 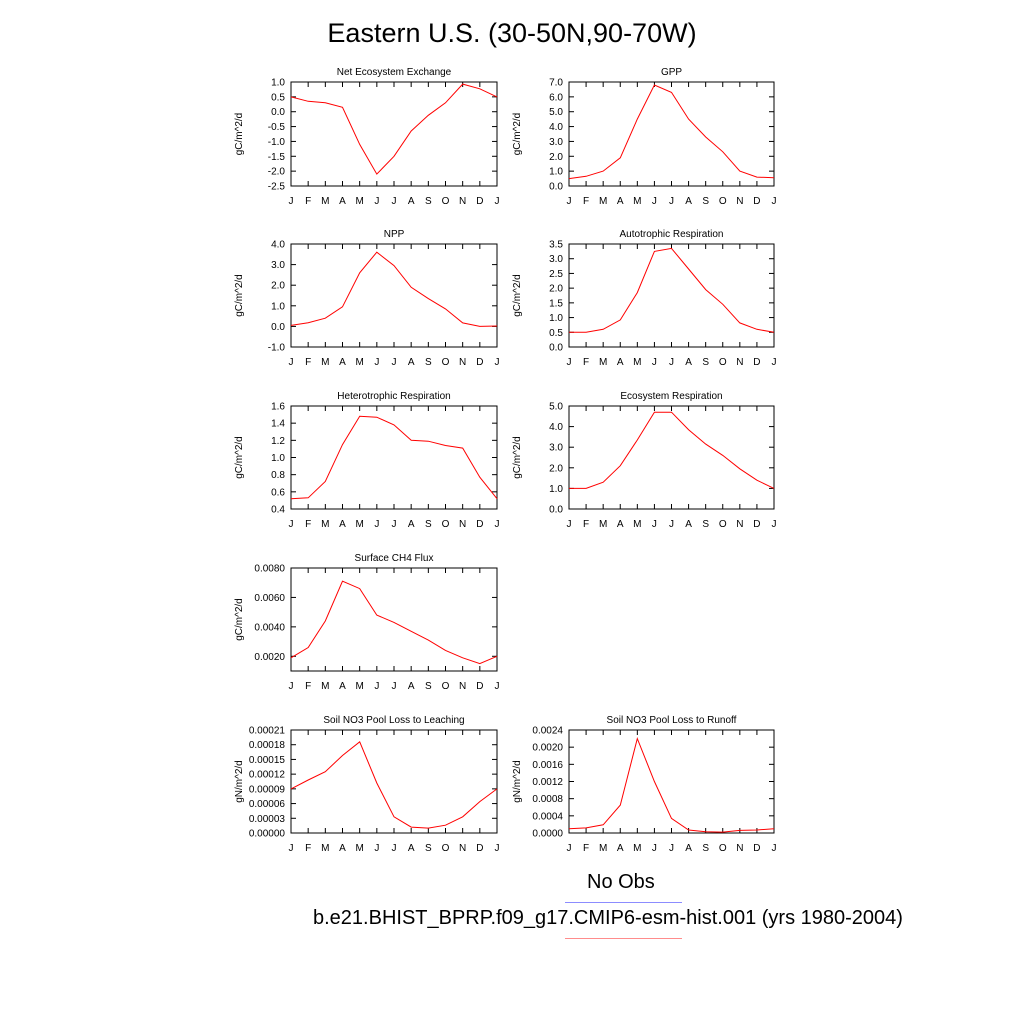 What do you see at coordinates (269, 569) in the screenshot?
I see `y-tick-label: 0.0080` at bounding box center [269, 569].